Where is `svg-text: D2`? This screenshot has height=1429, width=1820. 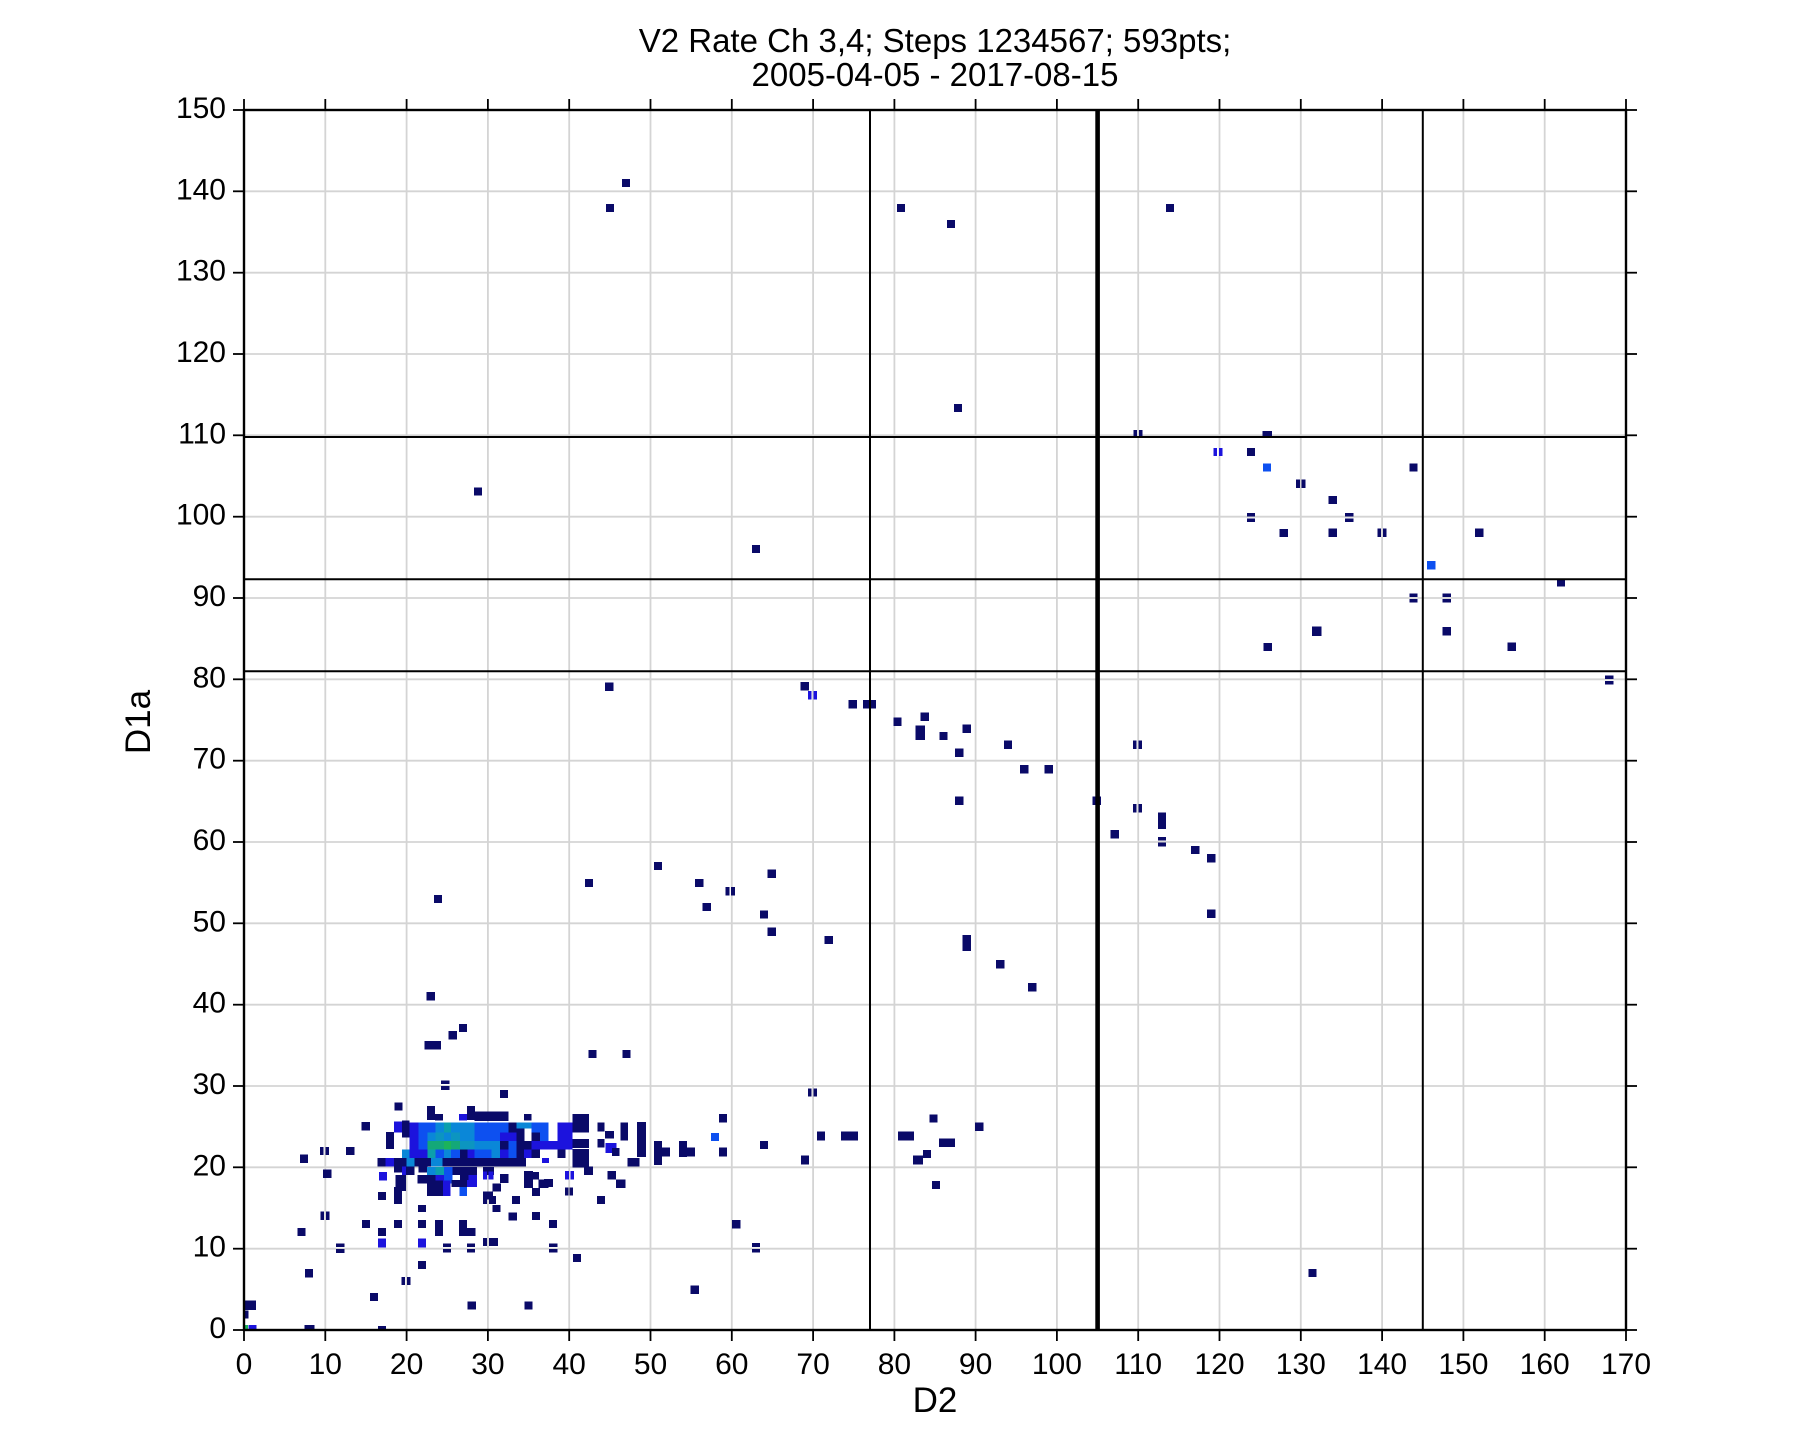 svg-text: D2 is located at coordinates (935, 1400).